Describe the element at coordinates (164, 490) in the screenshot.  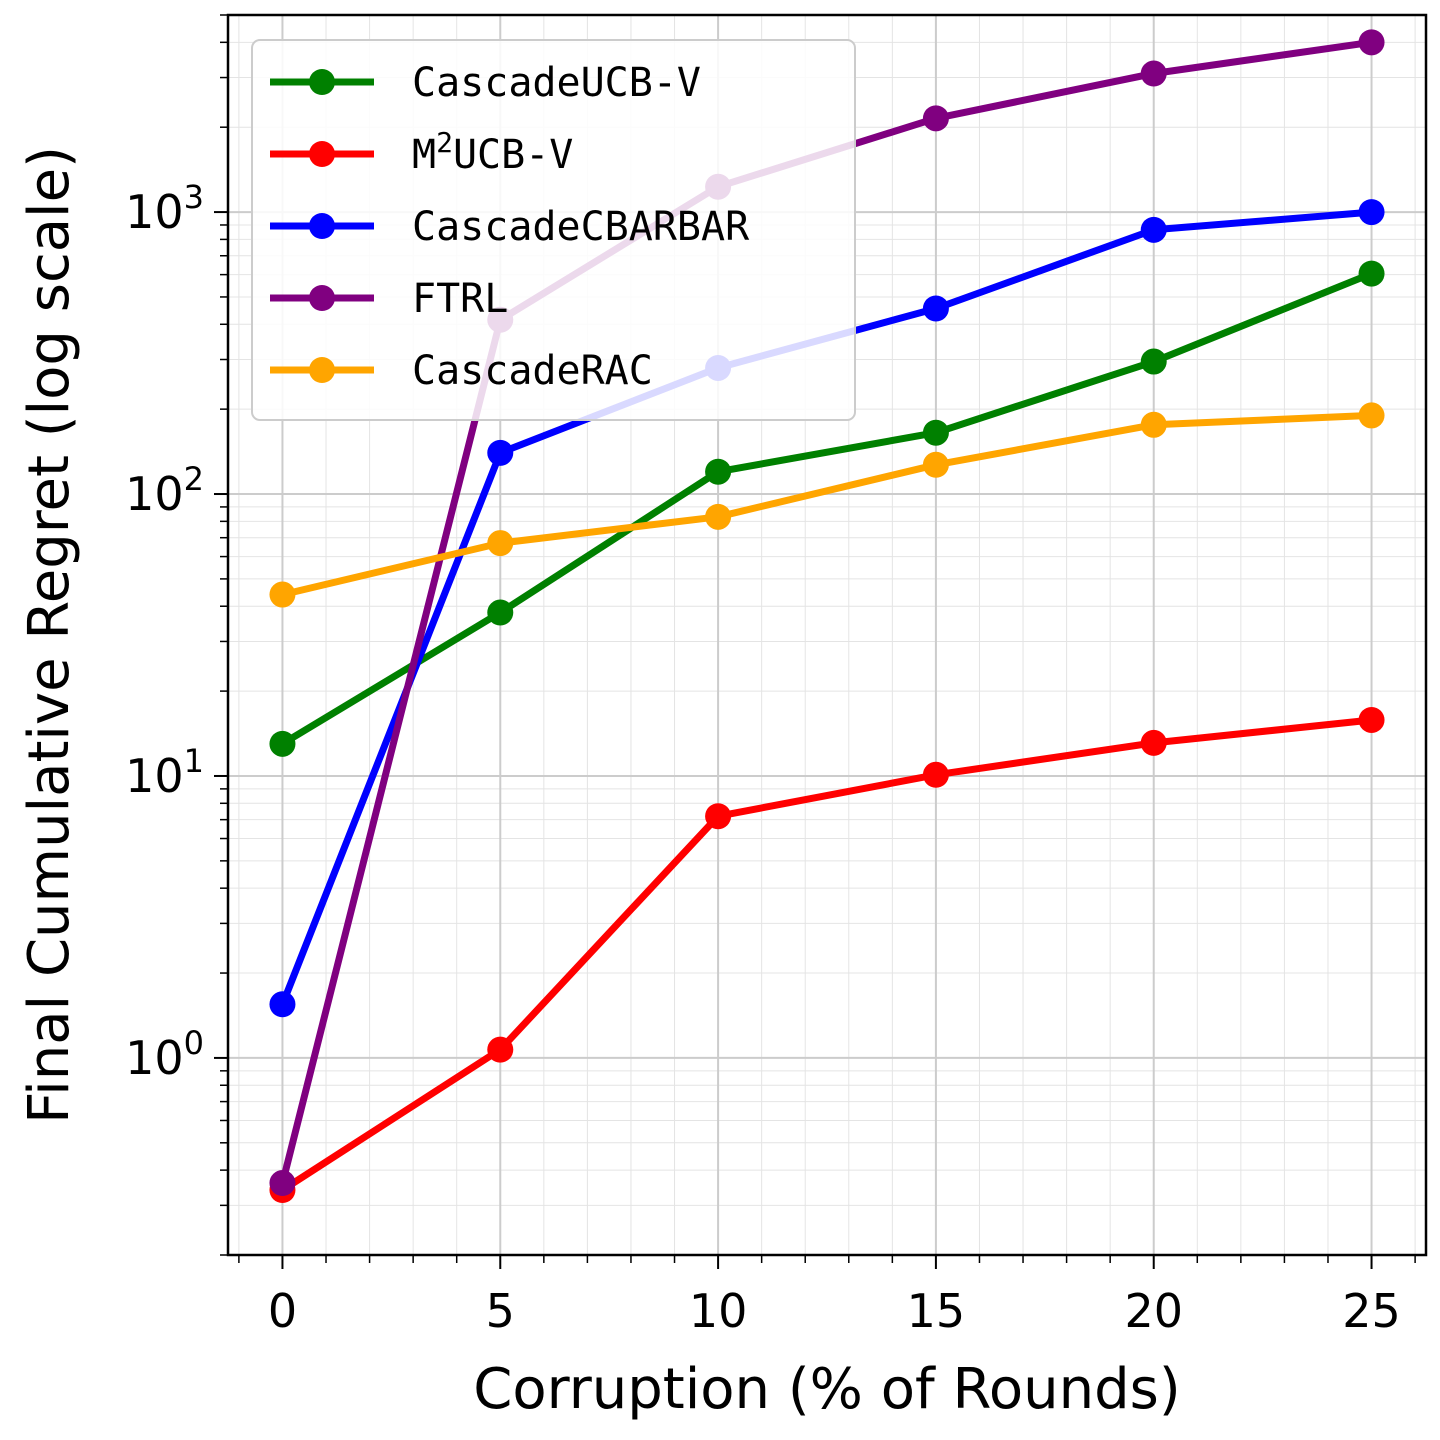
I see `y-tick-label: 10²` at that location.